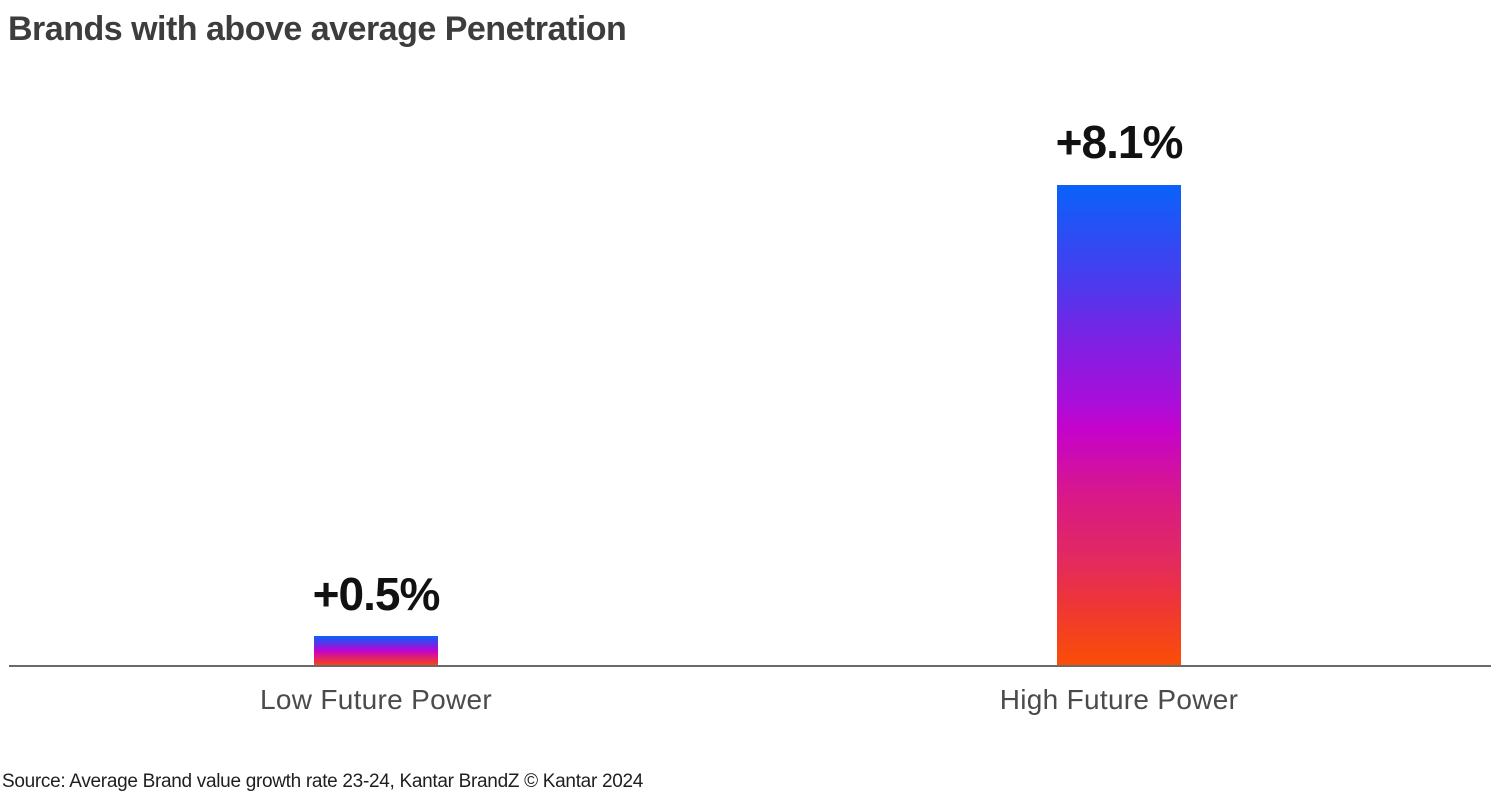 The width and height of the screenshot is (1500, 800). What do you see at coordinates (750, 666) in the screenshot?
I see `x-axis-baseline` at bounding box center [750, 666].